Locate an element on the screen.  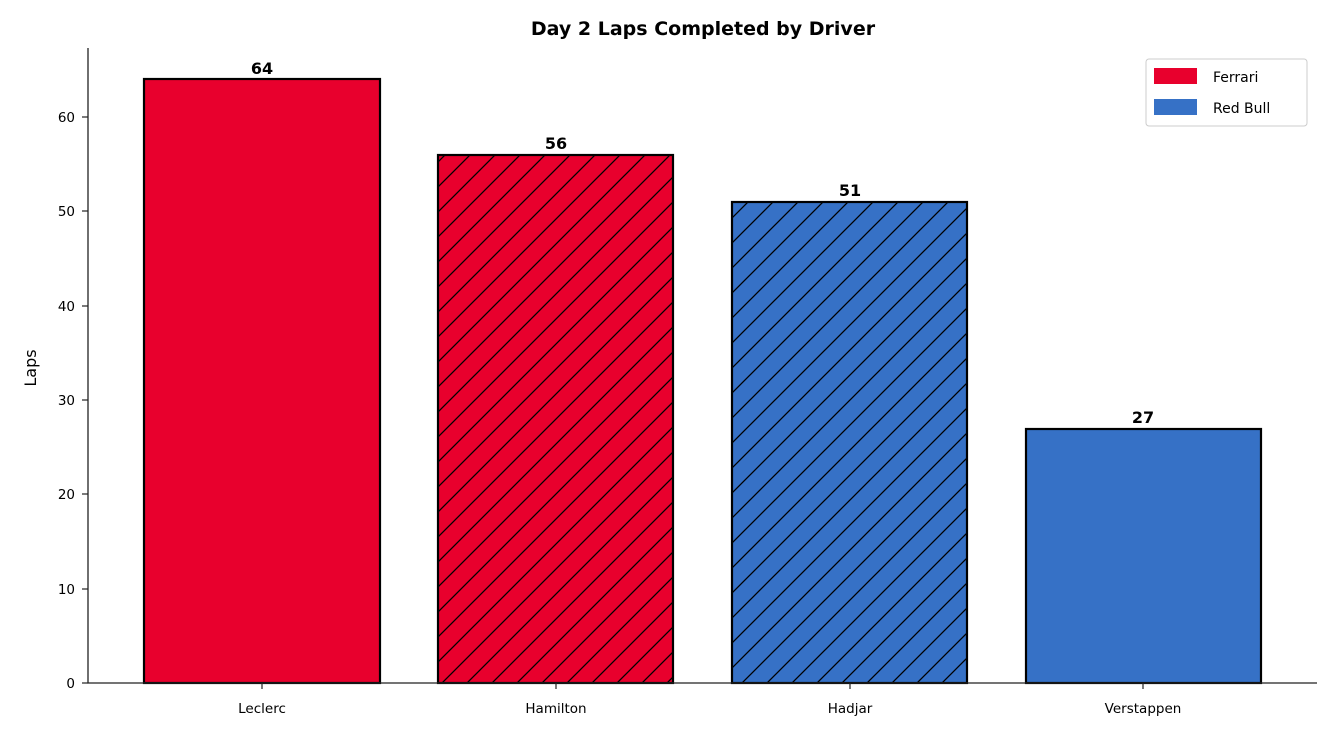
y-axis-label: Laps is located at coordinates (30, 367).